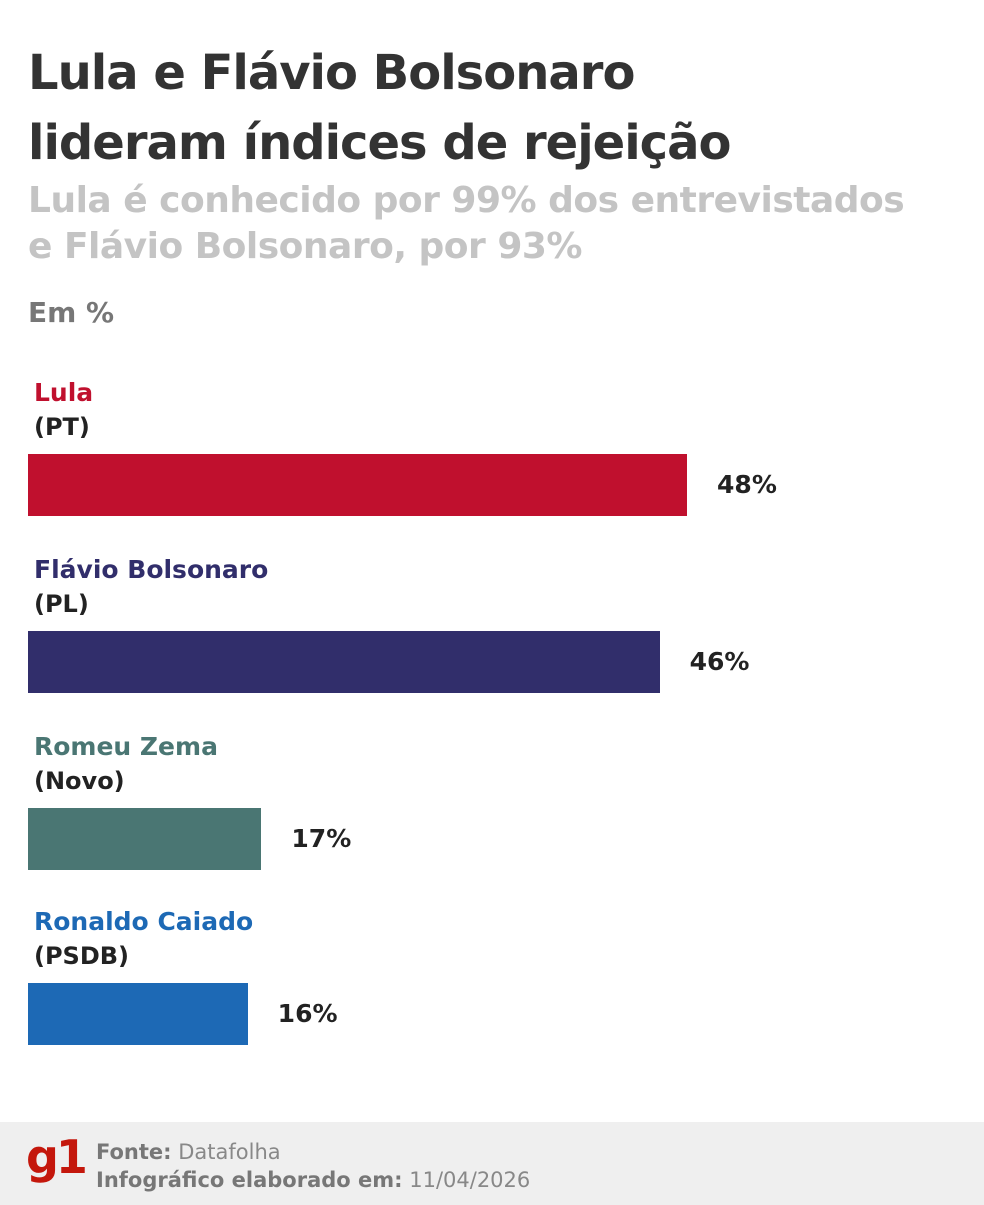 This screenshot has height=1205, width=984. What do you see at coordinates (331, 73) in the screenshot?
I see `title-line-1: Lula e Flávio Bolsonaro` at bounding box center [331, 73].